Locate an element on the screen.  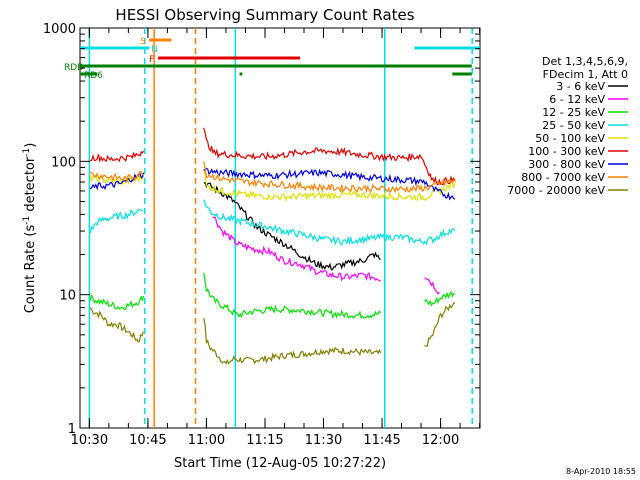
legend-label: 7000 - 20000 keV is located at coordinates (556, 190).